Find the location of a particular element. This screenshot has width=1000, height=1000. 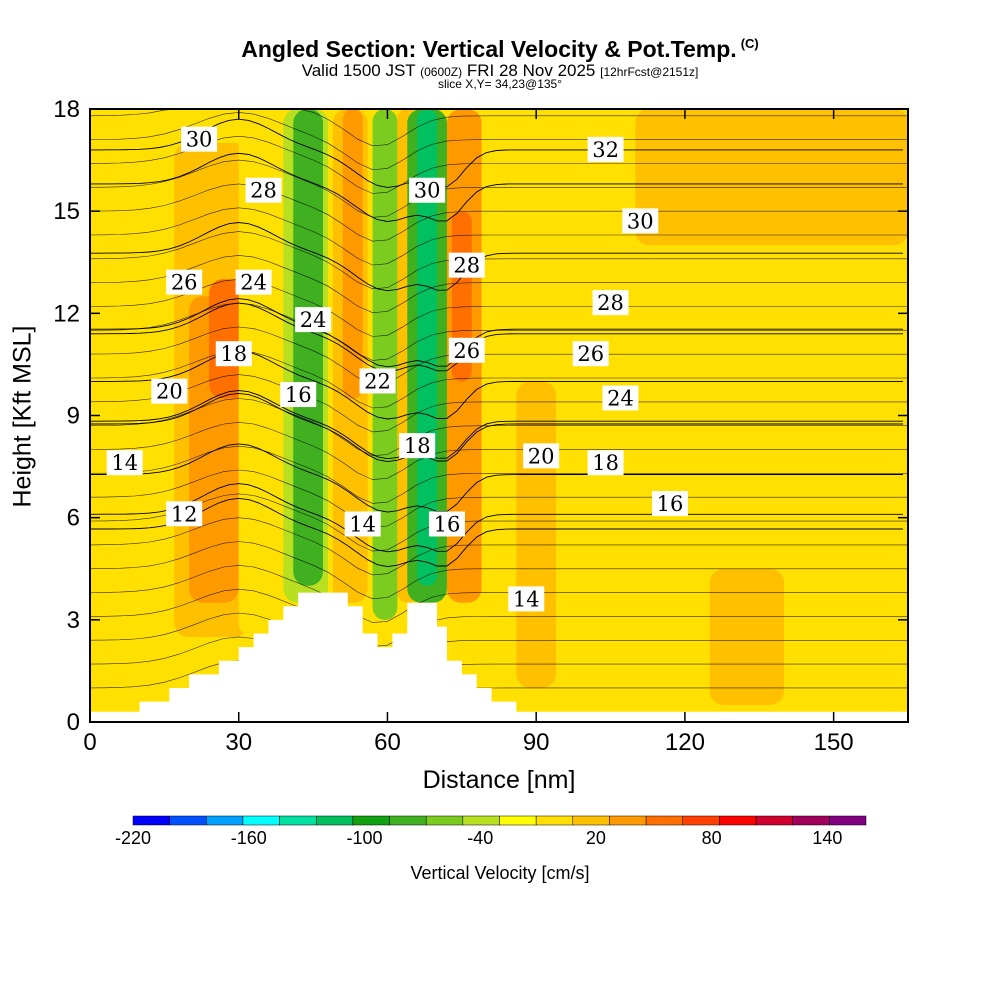

contour-label: 16 is located at coordinates (446, 524).